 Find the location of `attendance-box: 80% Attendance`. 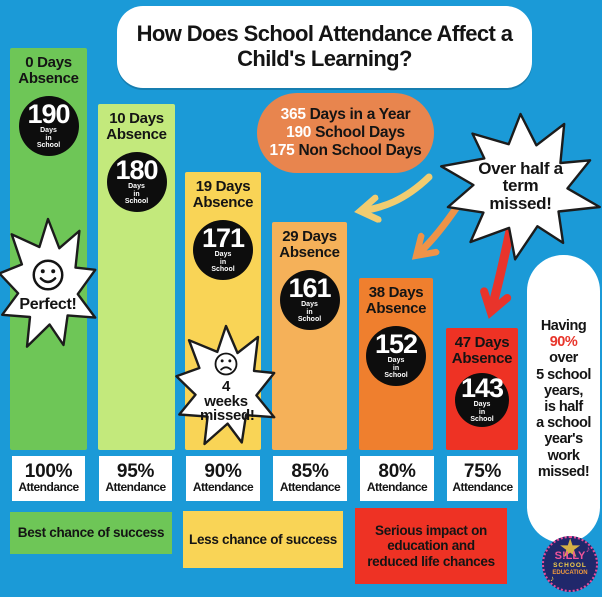

attendance-box: 80% Attendance is located at coordinates (397, 478).